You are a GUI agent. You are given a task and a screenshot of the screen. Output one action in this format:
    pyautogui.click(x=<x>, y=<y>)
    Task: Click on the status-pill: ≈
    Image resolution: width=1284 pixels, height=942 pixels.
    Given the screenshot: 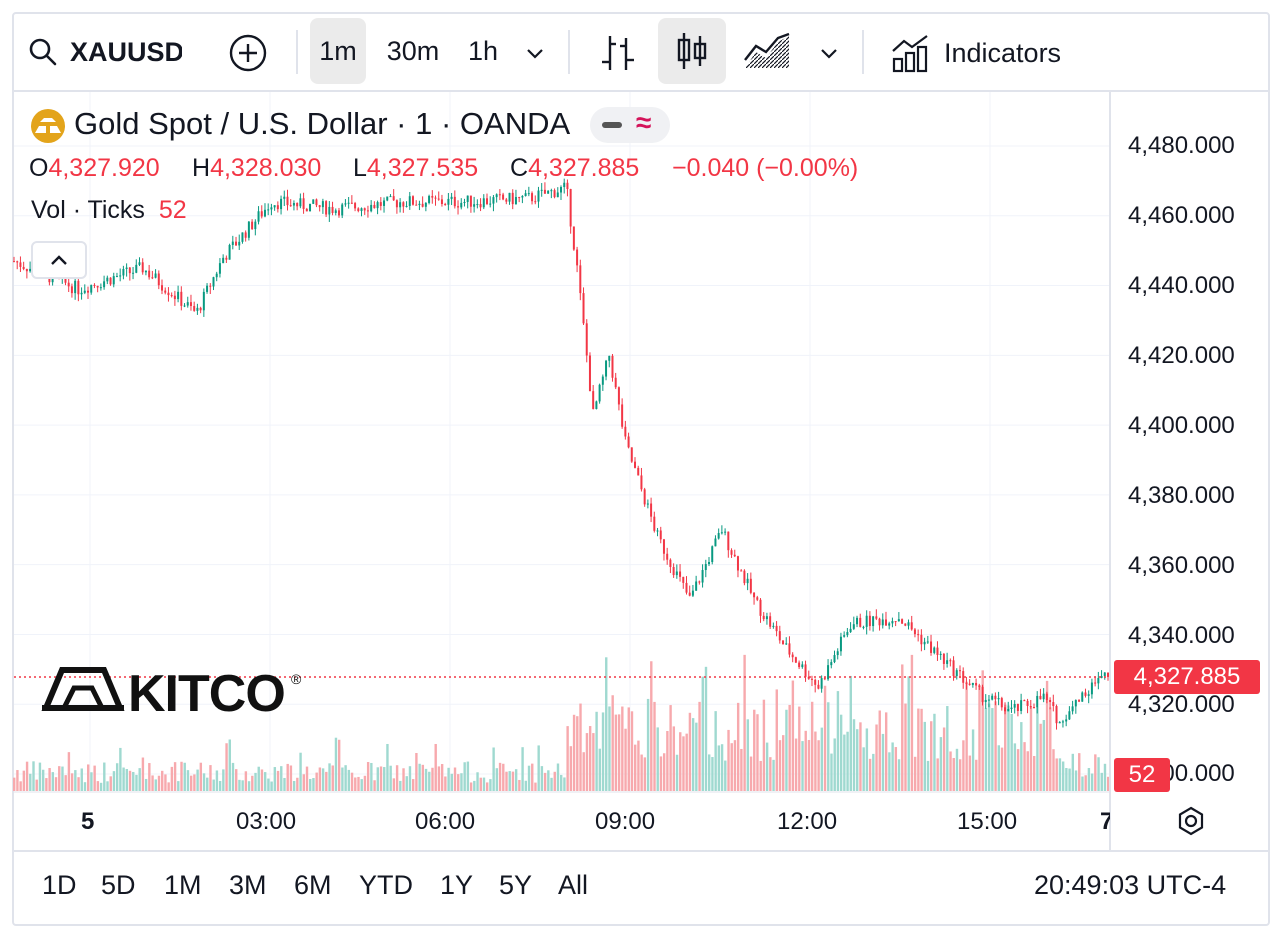 What is the action you would take?
    pyautogui.click(x=630, y=125)
    